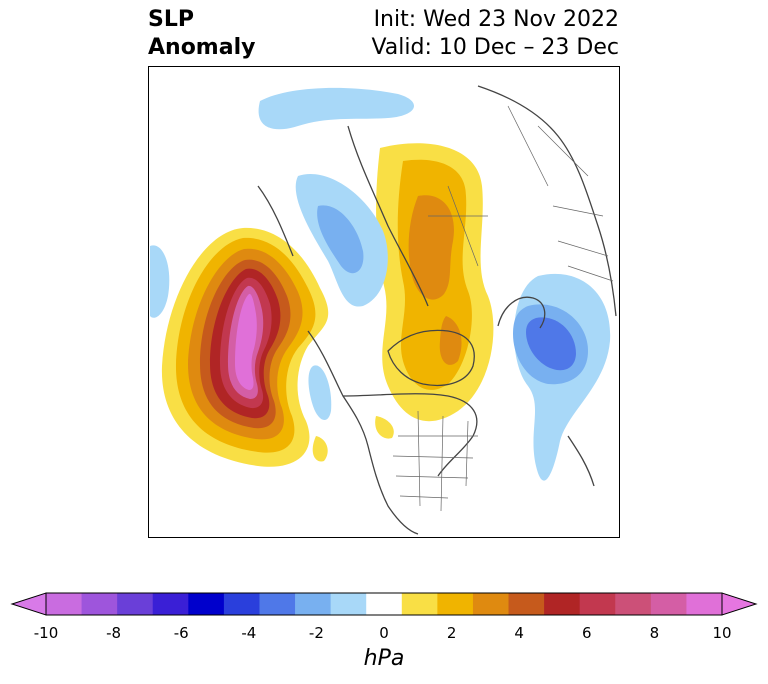 This screenshot has width=768, height=684. What do you see at coordinates (171, 19) in the screenshot?
I see `title-line-1: SLP` at bounding box center [171, 19].